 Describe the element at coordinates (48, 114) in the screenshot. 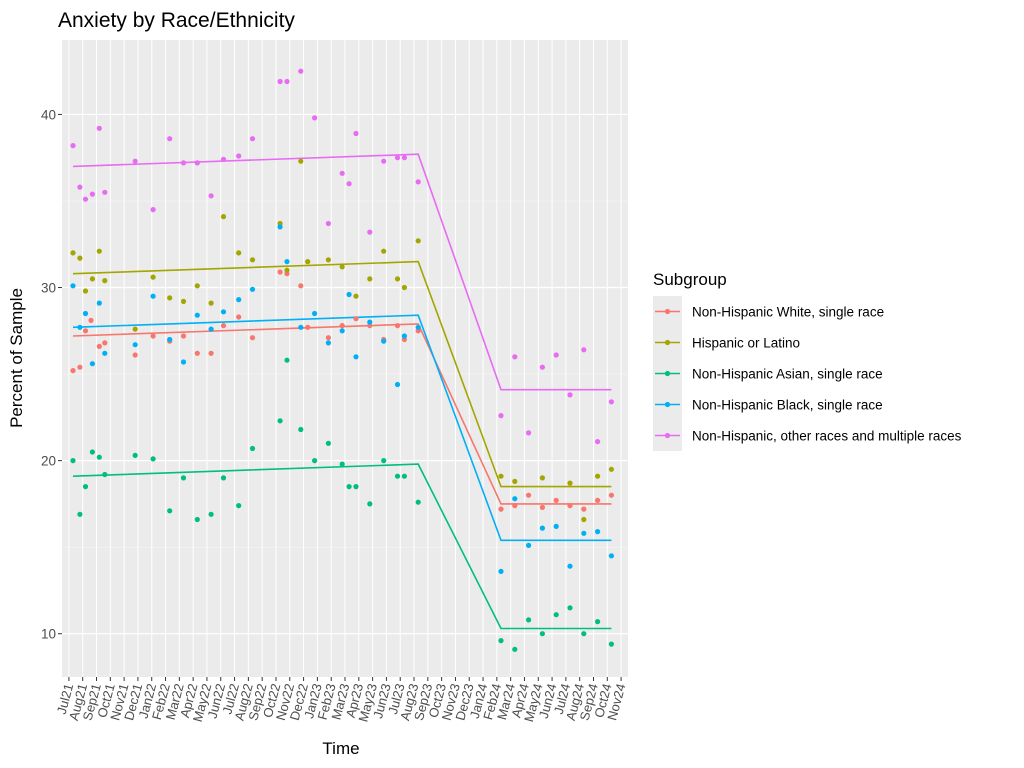

I see `y-tick-label: 40` at that location.